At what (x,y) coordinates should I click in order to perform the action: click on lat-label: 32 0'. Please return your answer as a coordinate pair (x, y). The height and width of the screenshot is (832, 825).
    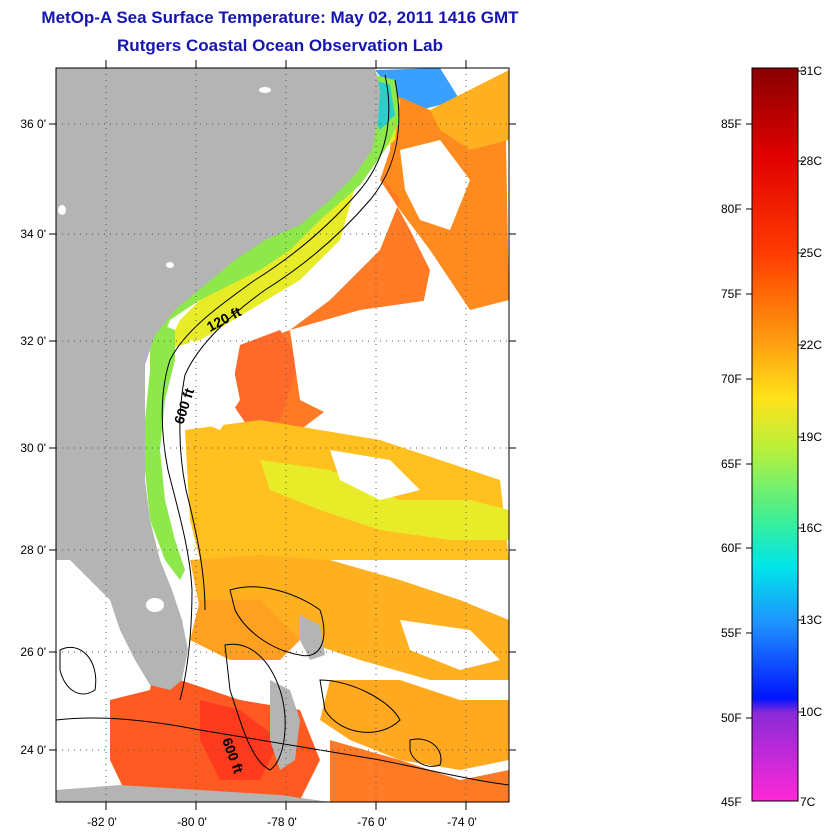
    Looking at the image, I should click on (33, 341).